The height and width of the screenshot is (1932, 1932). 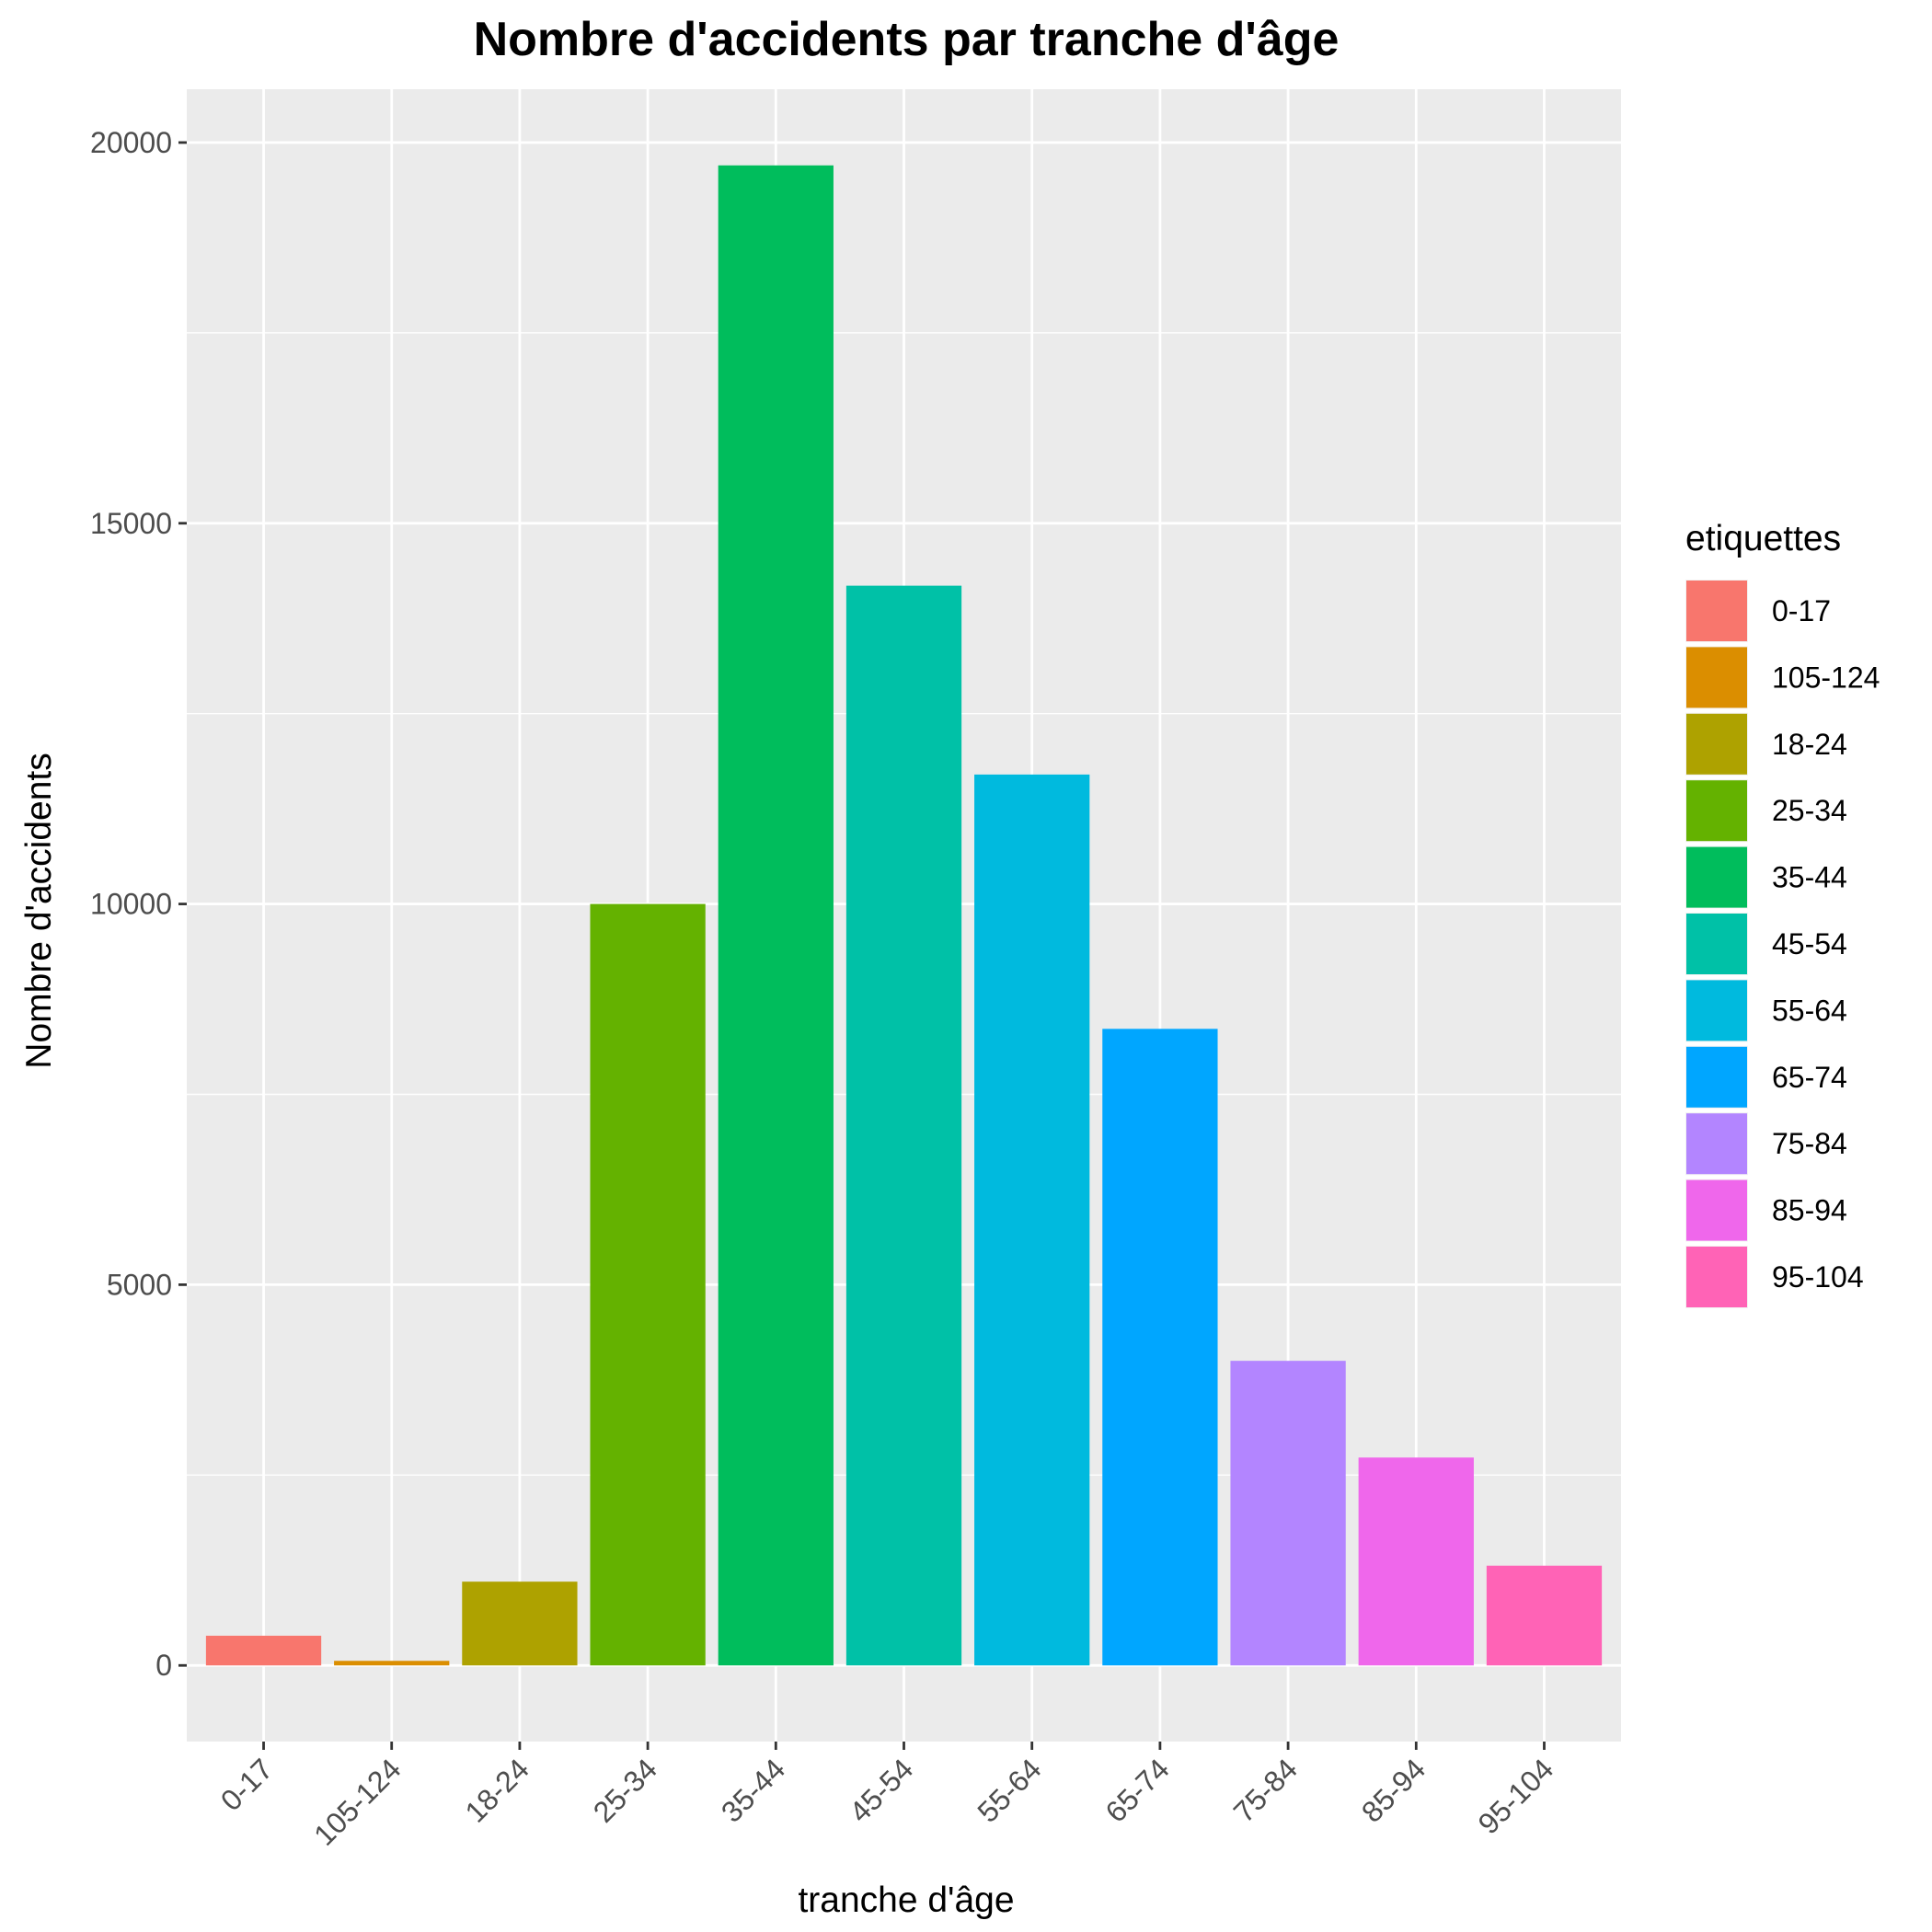 What do you see at coordinates (139, 1284) in the screenshot?
I see `y-tick-label: 5000` at bounding box center [139, 1284].